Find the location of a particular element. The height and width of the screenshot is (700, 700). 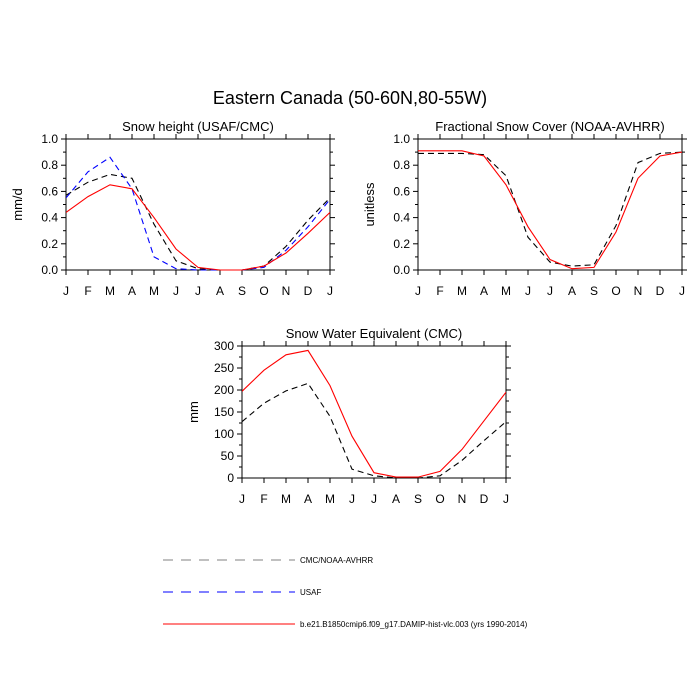

y-tick-label: 150 is located at coordinates (224, 412).